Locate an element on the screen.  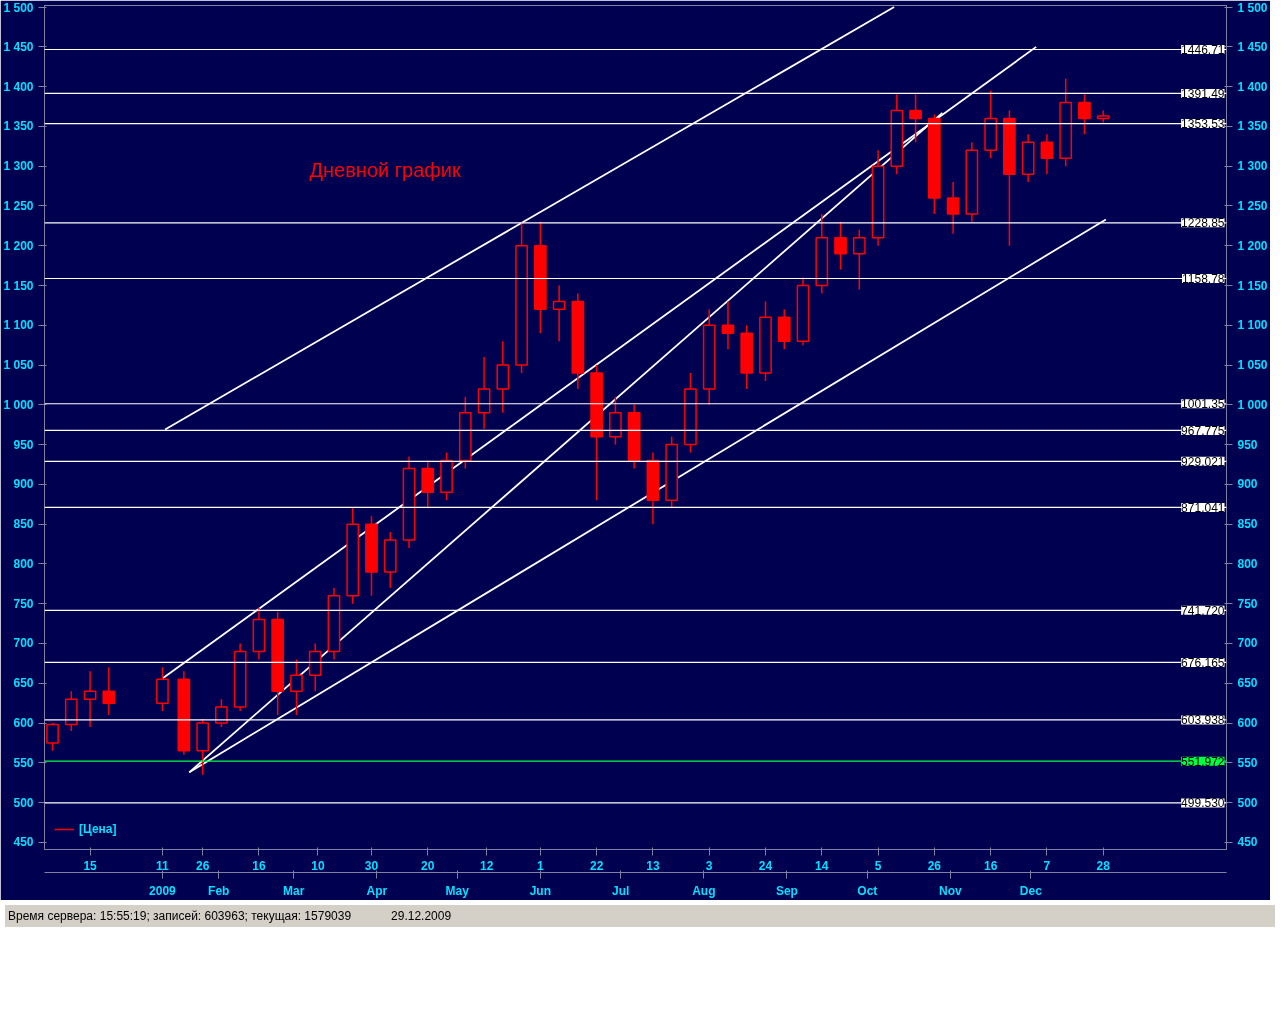
x-tick-label: 30 is located at coordinates (371, 865).